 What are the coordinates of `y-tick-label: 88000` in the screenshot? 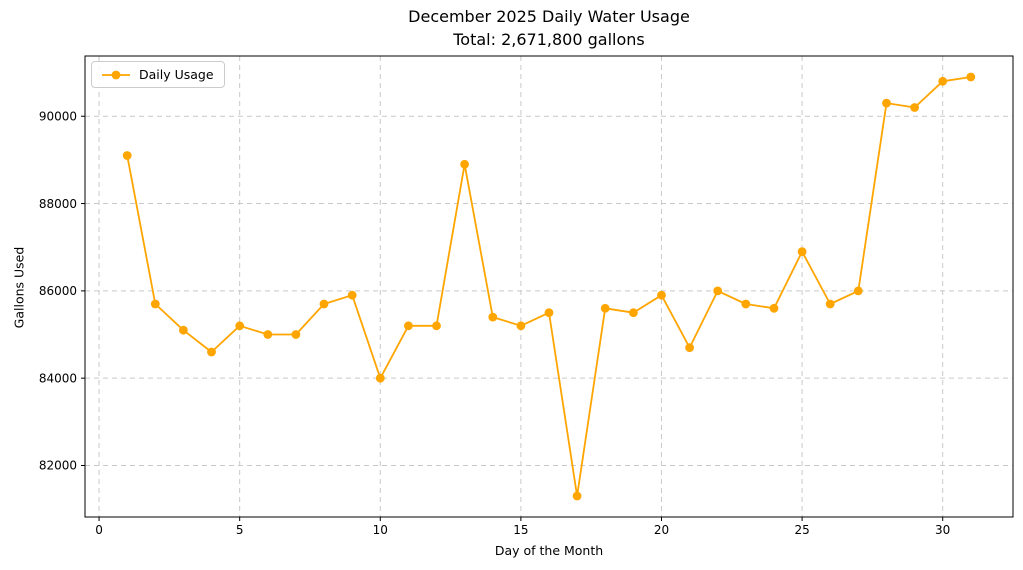 It's located at (58, 204).